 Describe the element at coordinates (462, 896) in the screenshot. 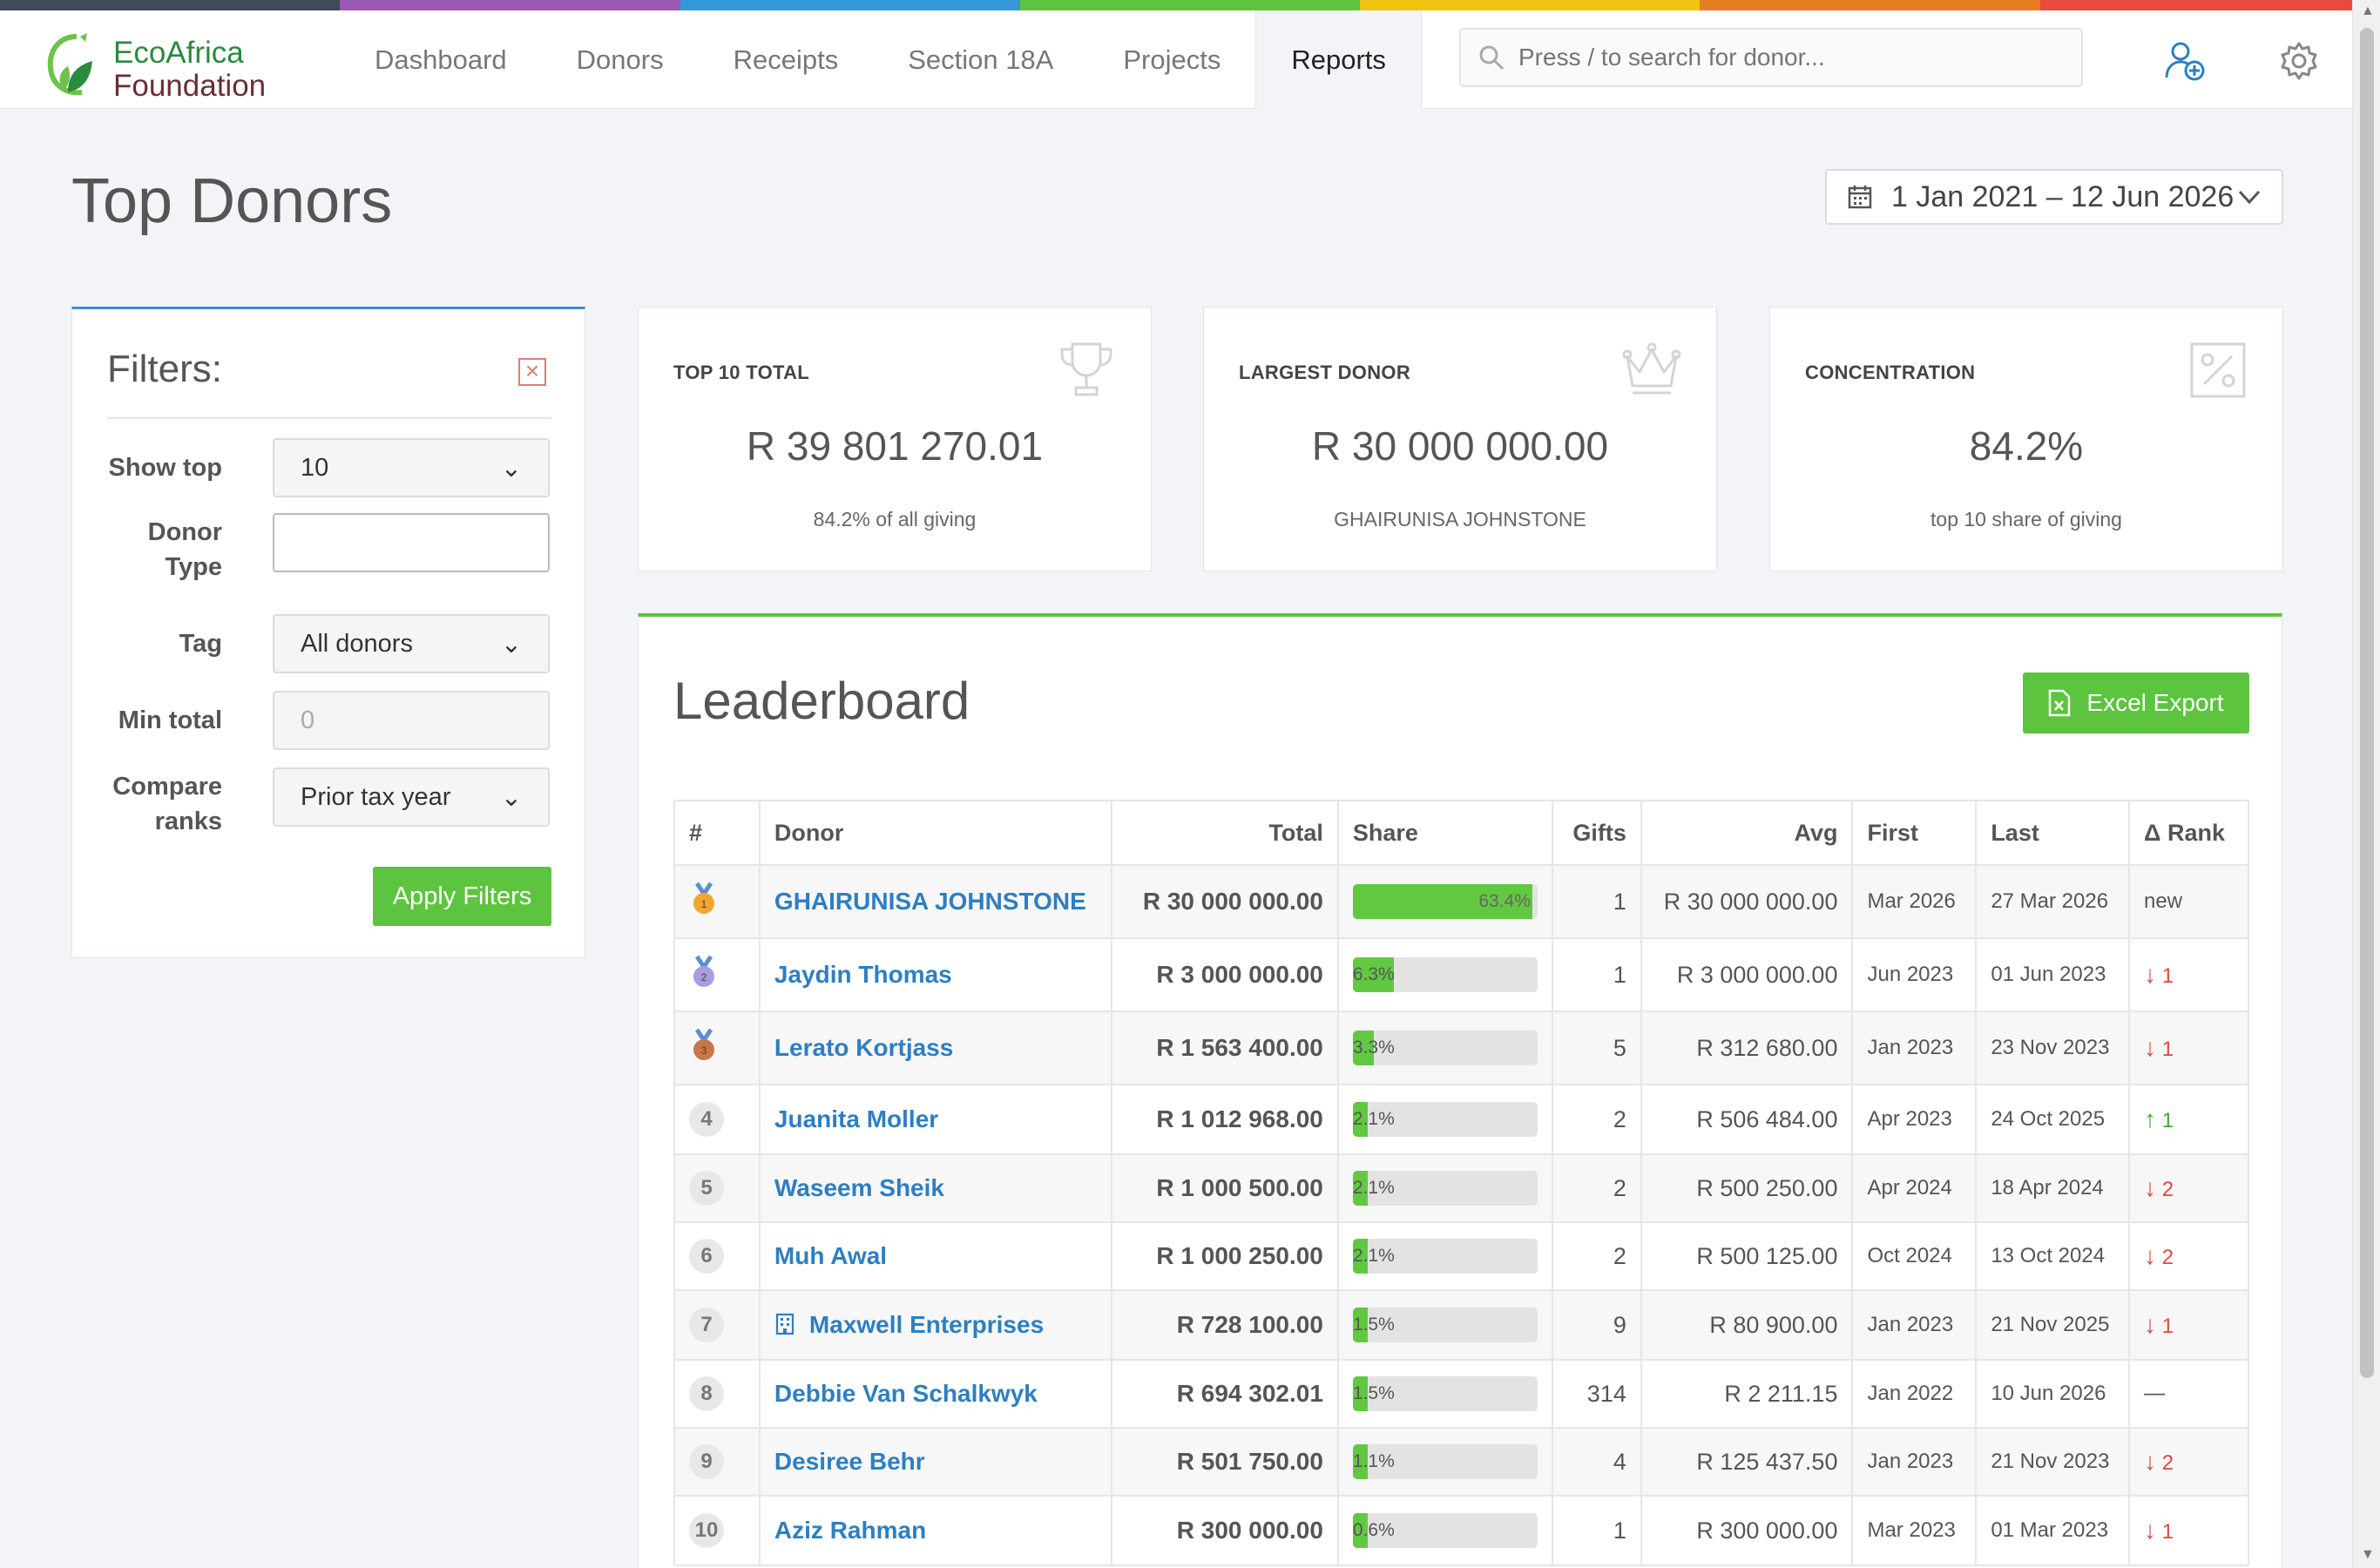

I see `apply-filters-button: Apply Filters` at that location.